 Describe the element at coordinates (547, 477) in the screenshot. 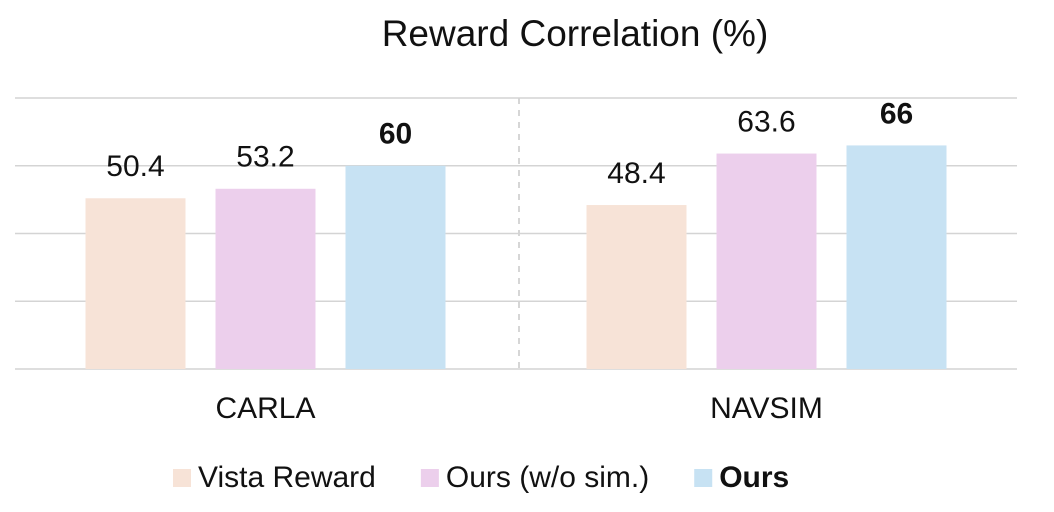

I see `legend-label: Ours (w/o sim.)` at that location.